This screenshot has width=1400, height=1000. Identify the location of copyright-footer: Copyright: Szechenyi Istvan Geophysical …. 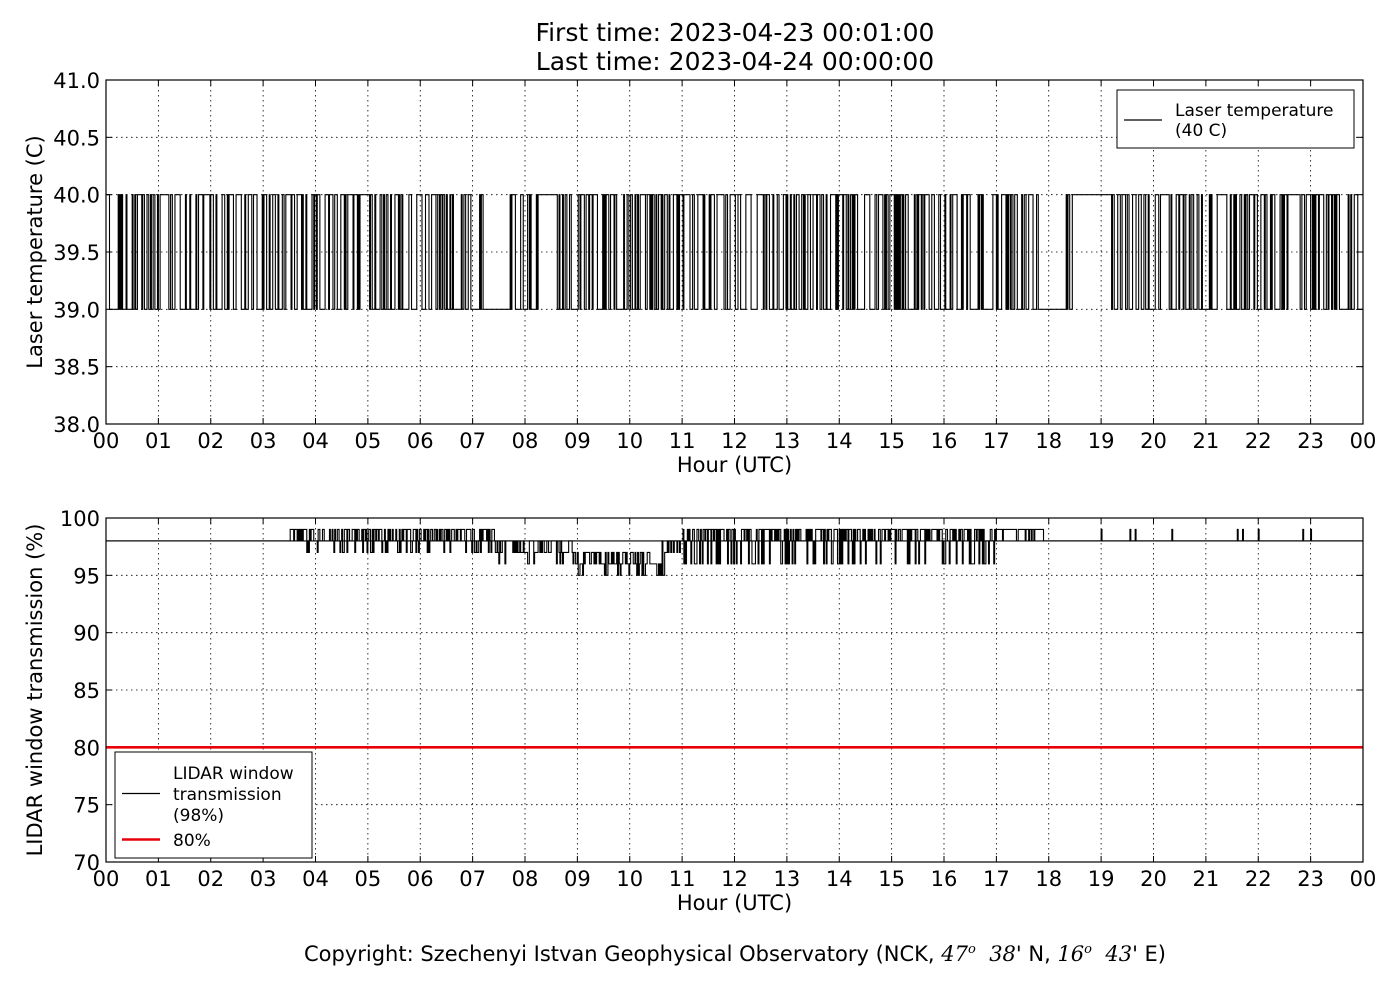
(700, 952).